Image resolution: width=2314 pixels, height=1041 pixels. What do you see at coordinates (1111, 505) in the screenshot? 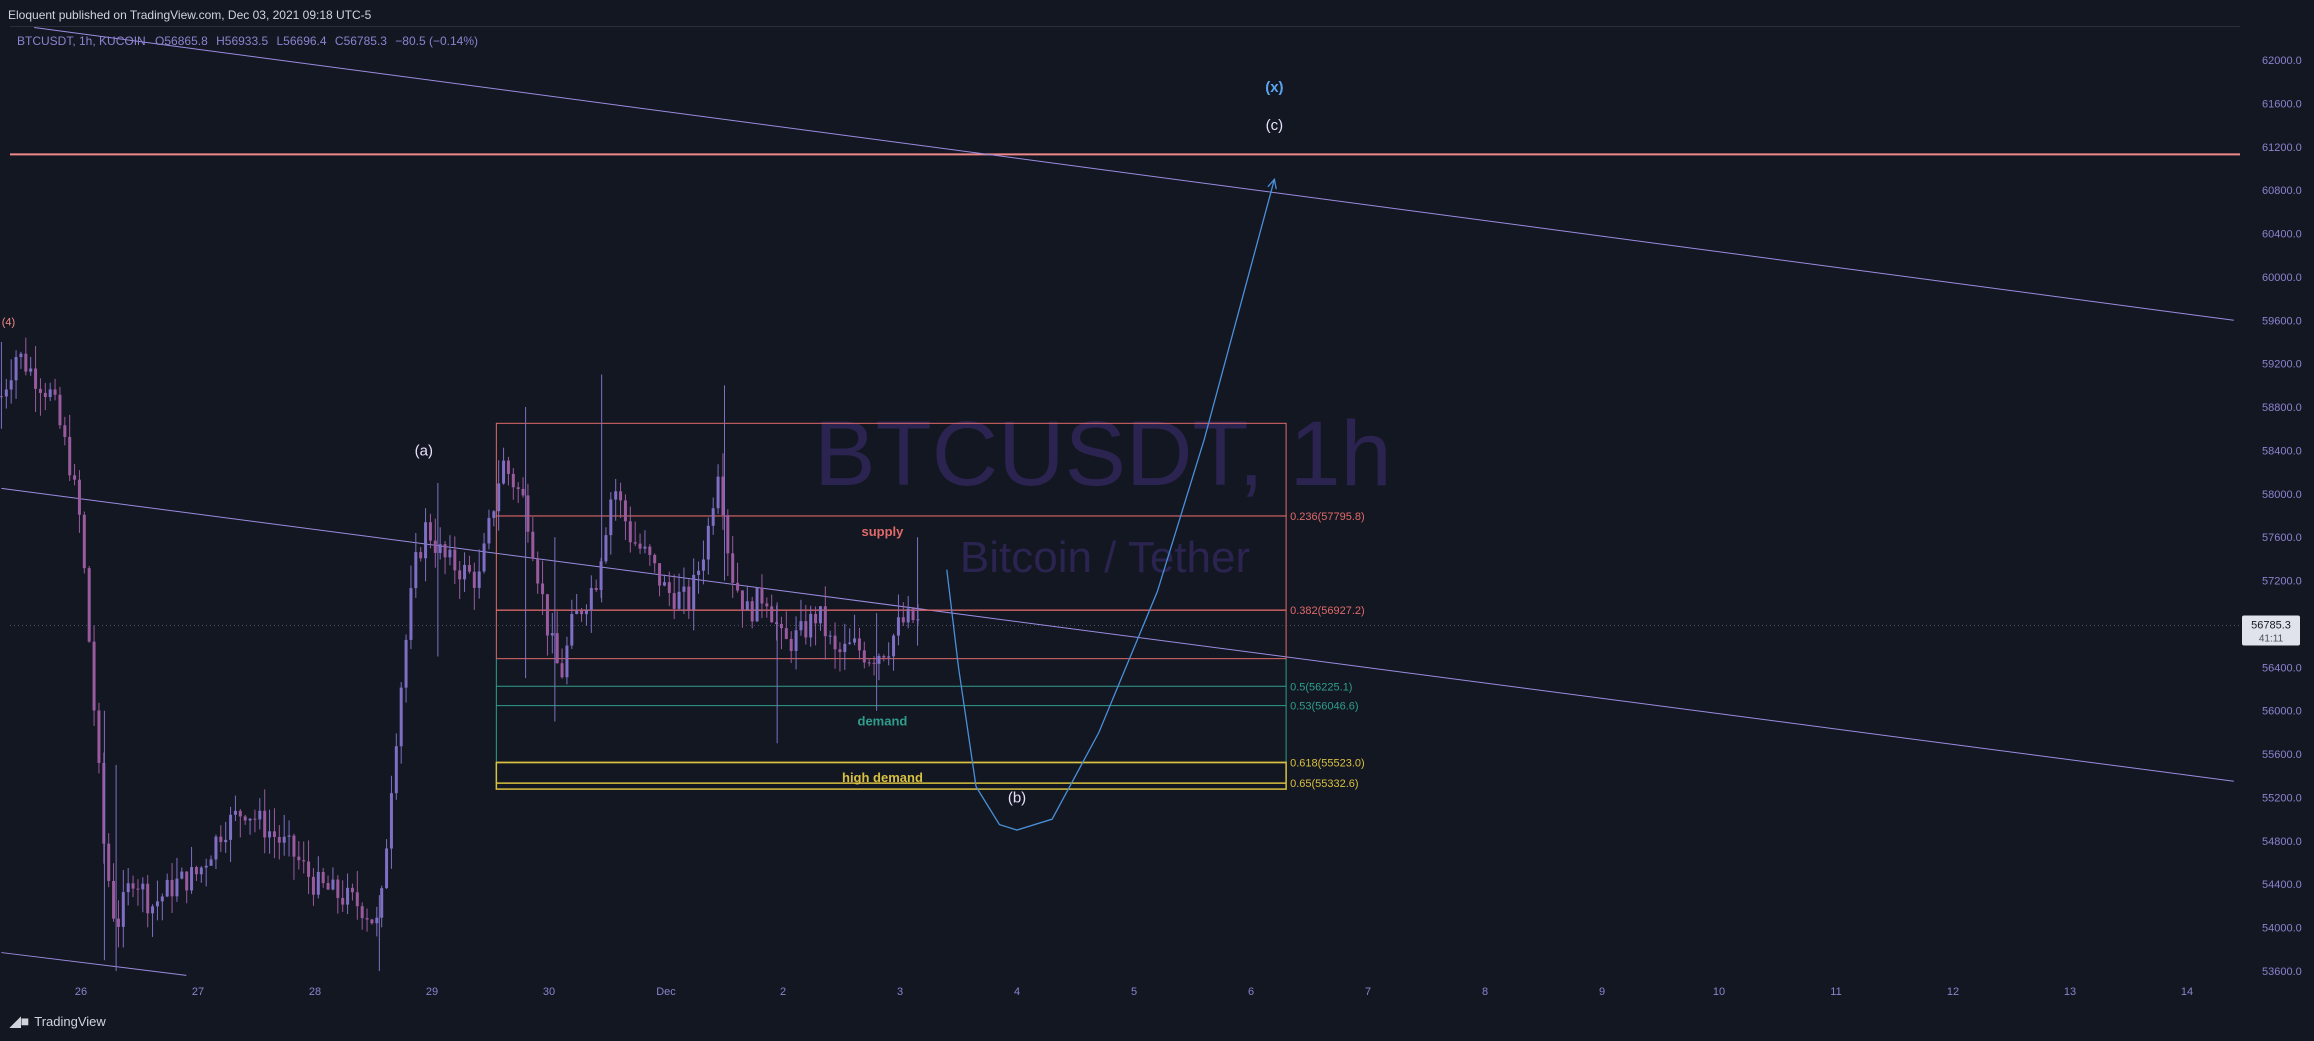
I see `projection-path` at bounding box center [1111, 505].